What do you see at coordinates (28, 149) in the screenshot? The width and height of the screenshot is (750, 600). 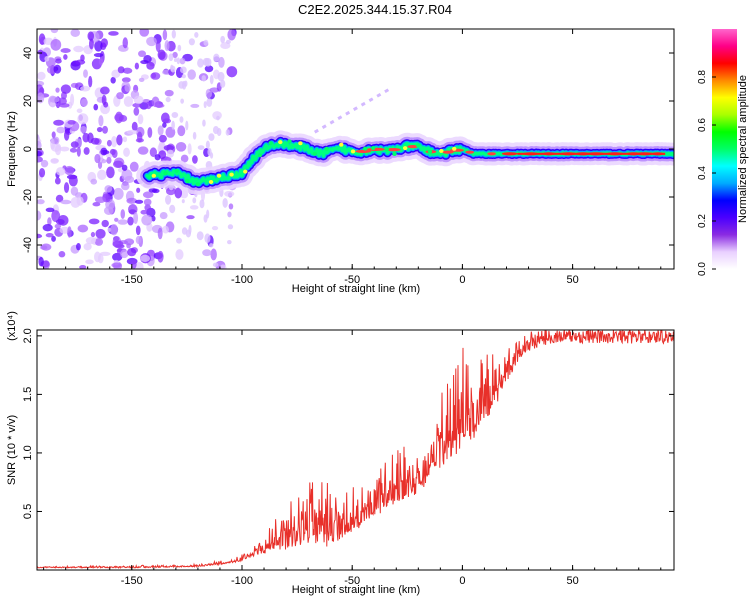 I see `y-tick-label: 0` at bounding box center [28, 149].